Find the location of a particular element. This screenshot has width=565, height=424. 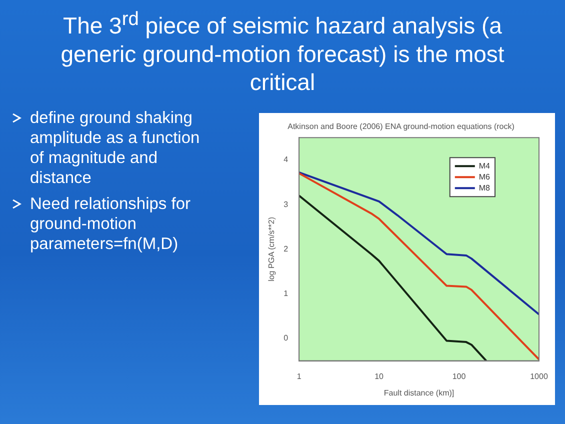

legend-label: M8 is located at coordinates (484, 187).